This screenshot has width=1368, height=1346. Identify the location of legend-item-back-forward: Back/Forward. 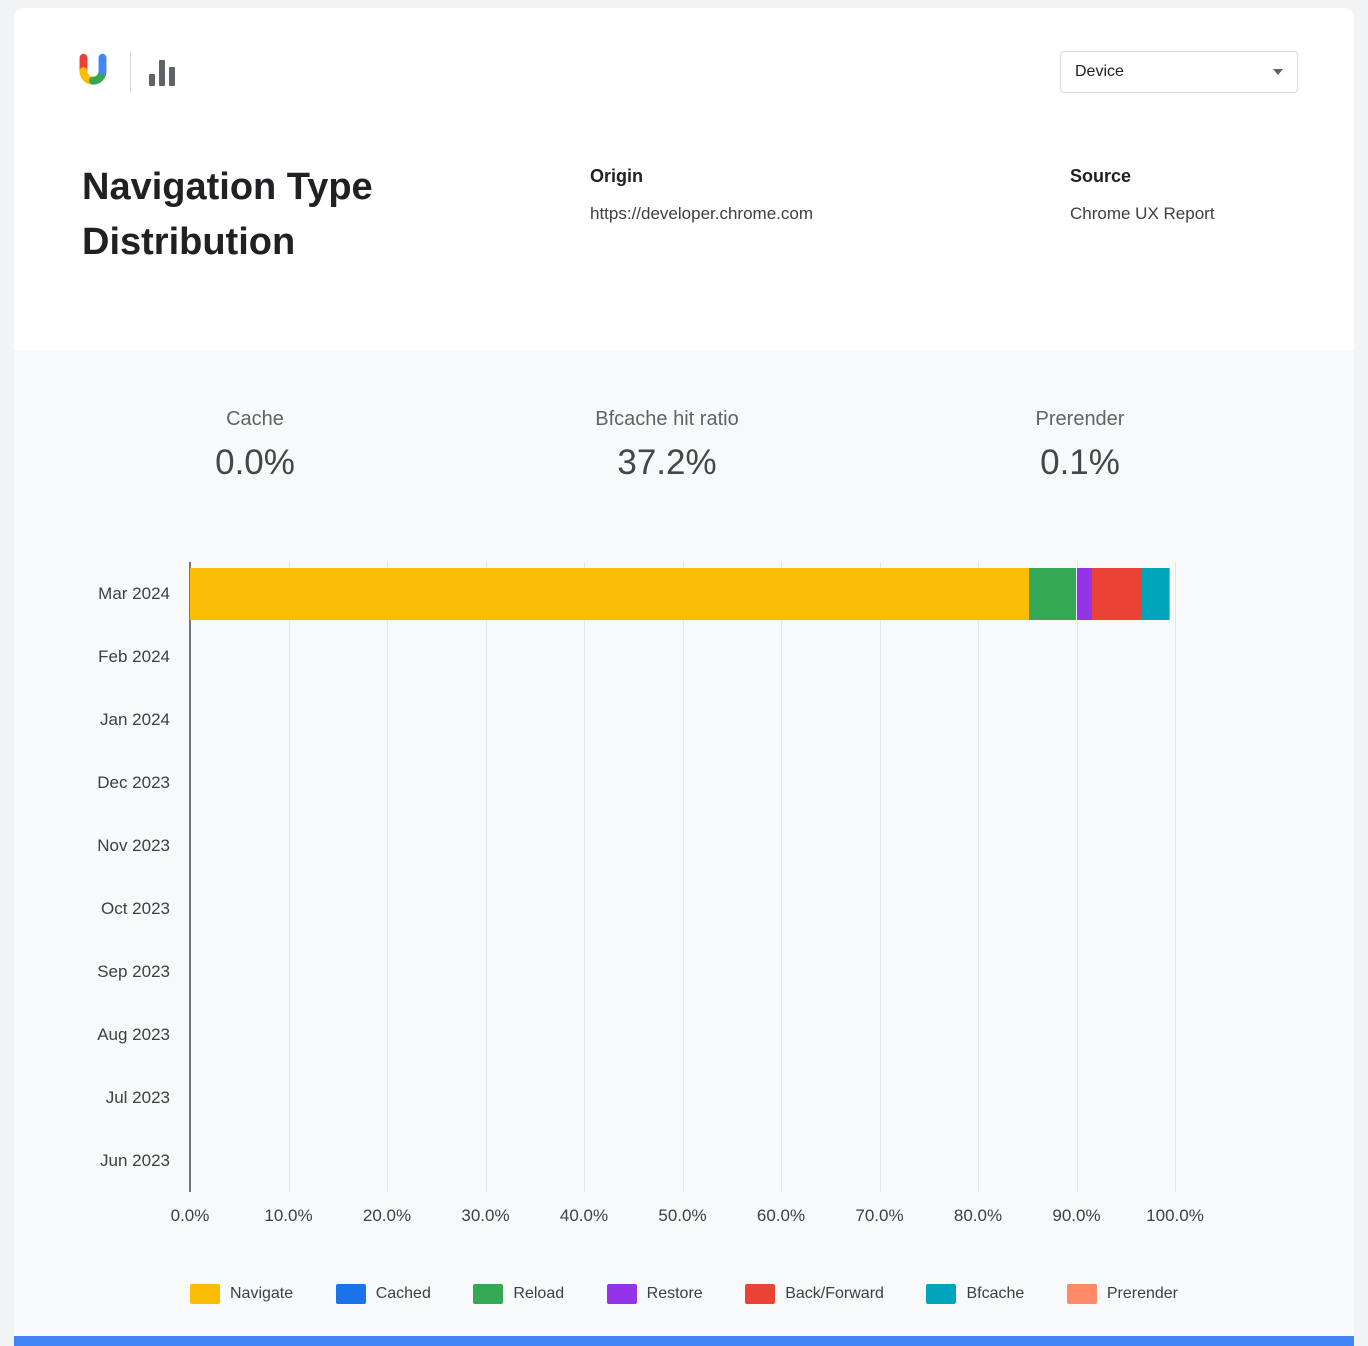
(814, 1294).